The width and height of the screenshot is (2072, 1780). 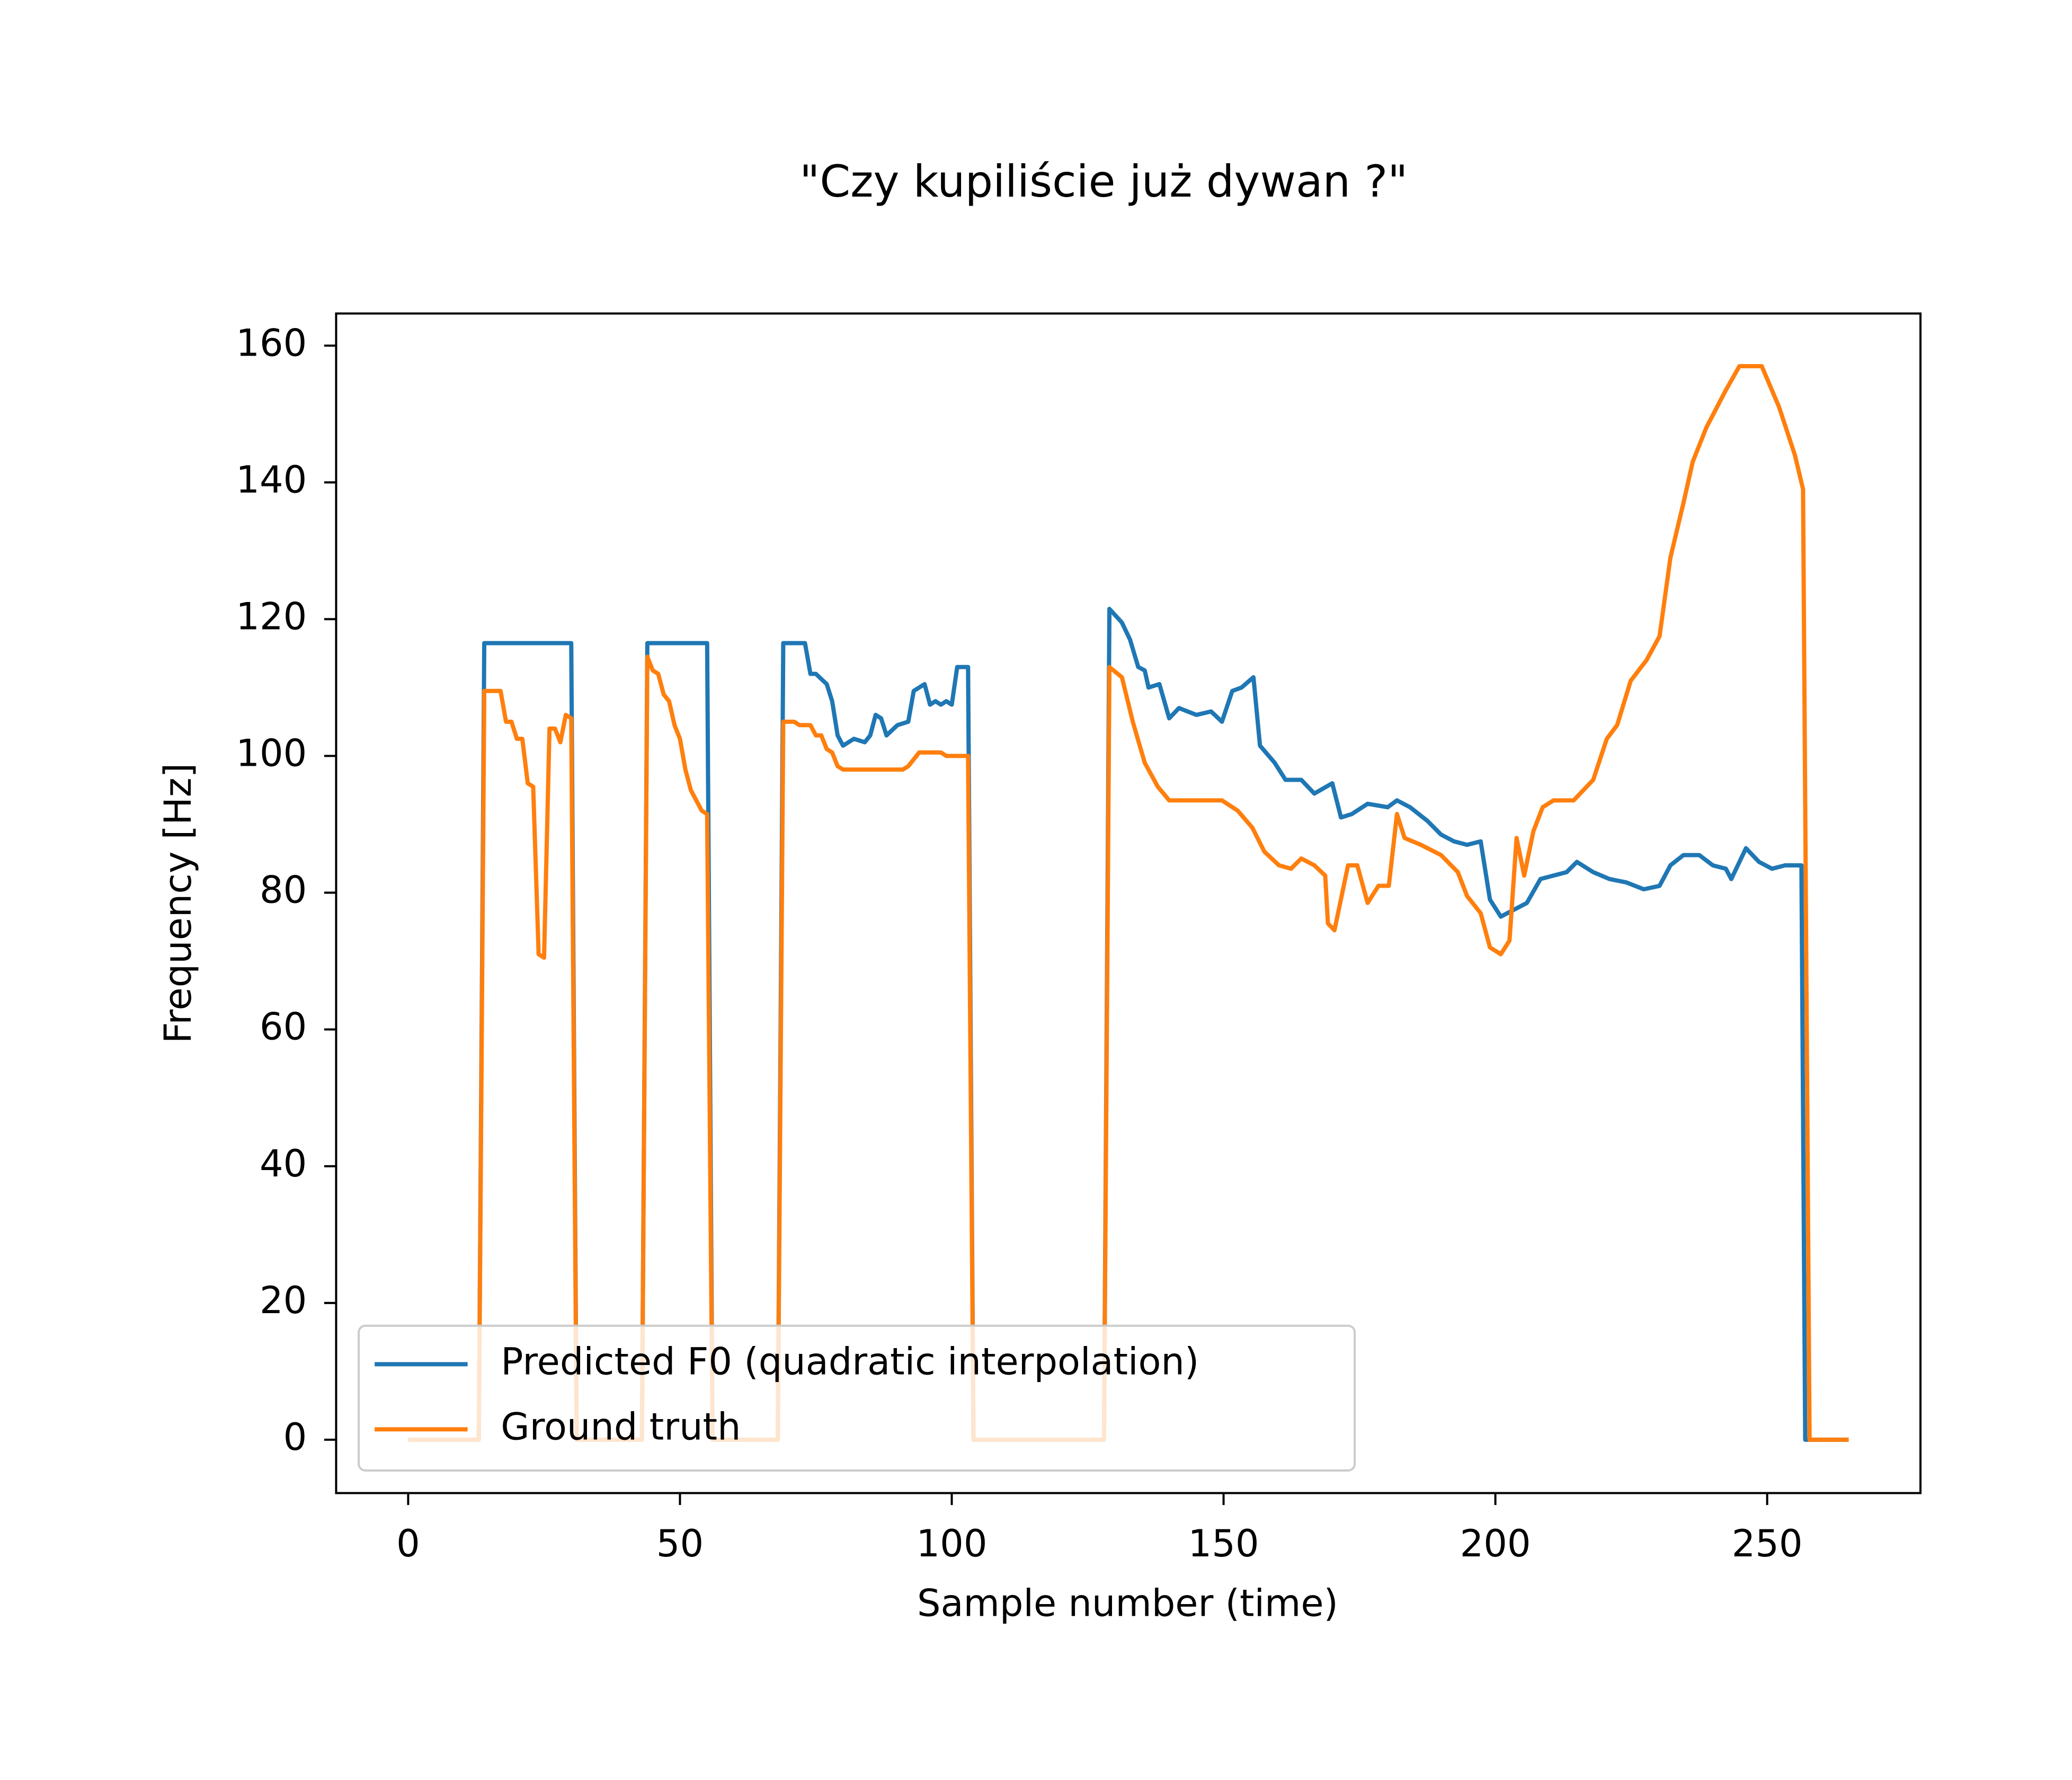 What do you see at coordinates (680, 1543) in the screenshot?
I see `x-tick-label: 50` at bounding box center [680, 1543].